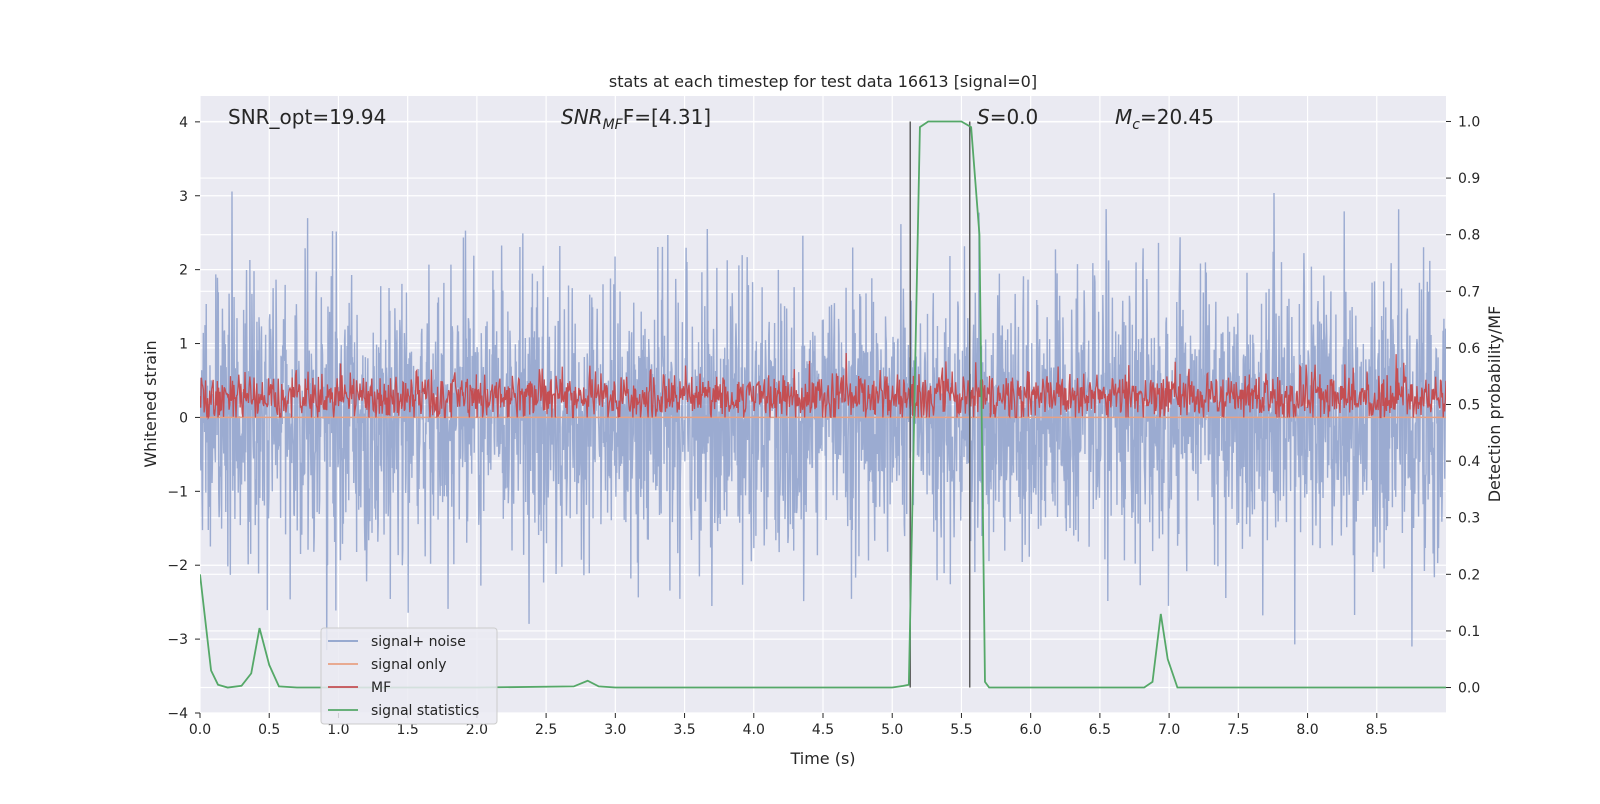 This screenshot has width=1600, height=804. Describe the element at coordinates (183, 197) in the screenshot. I see `y-tick-label: 3` at that location.